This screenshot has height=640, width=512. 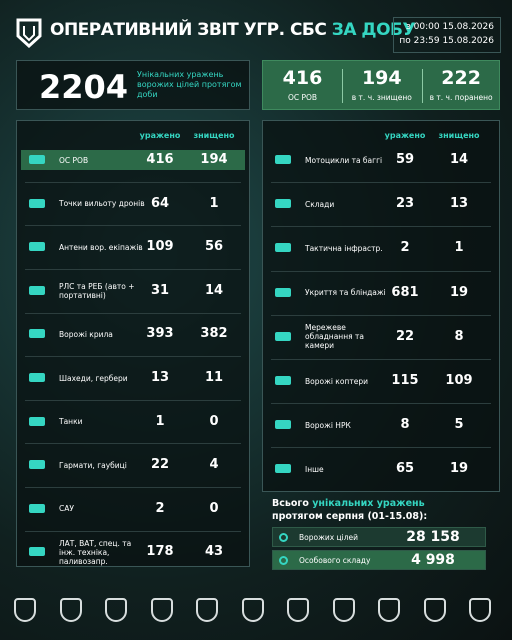 I want to click on stat-label: в т. ч. знищено, so click(x=381, y=97).